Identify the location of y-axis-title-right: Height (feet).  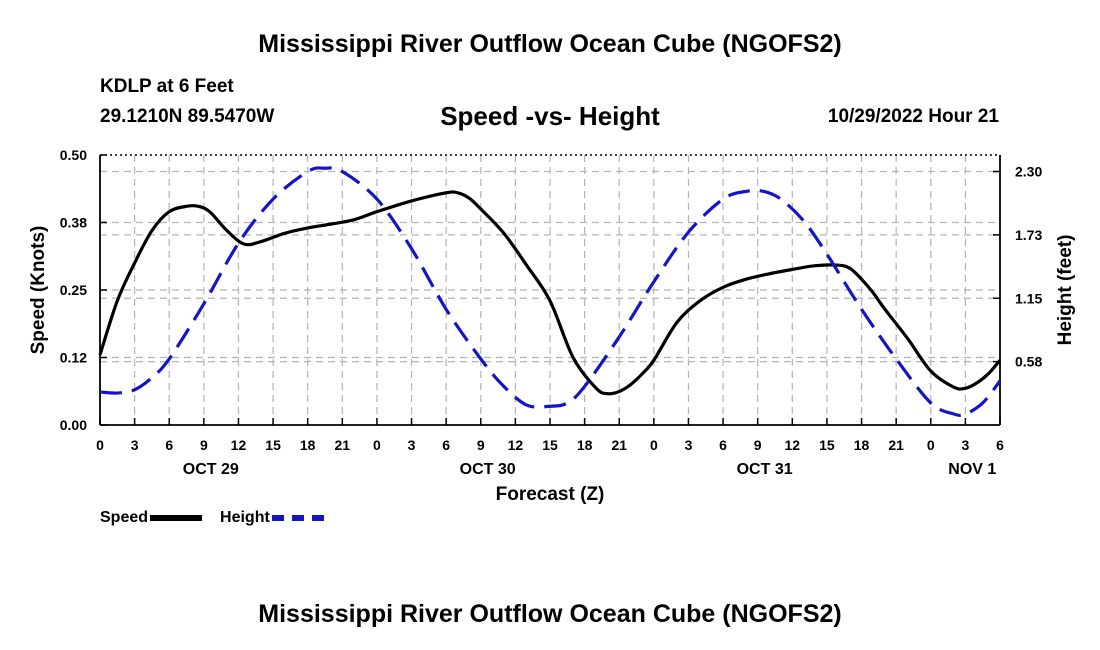
(1065, 290).